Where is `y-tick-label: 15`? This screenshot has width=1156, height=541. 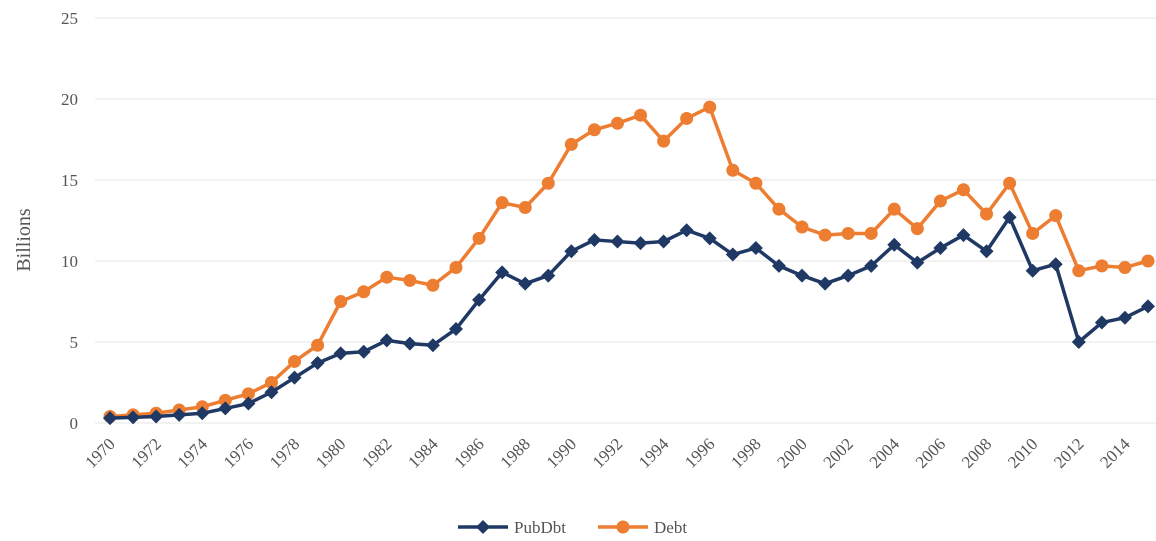 y-tick-label: 15 is located at coordinates (69, 180).